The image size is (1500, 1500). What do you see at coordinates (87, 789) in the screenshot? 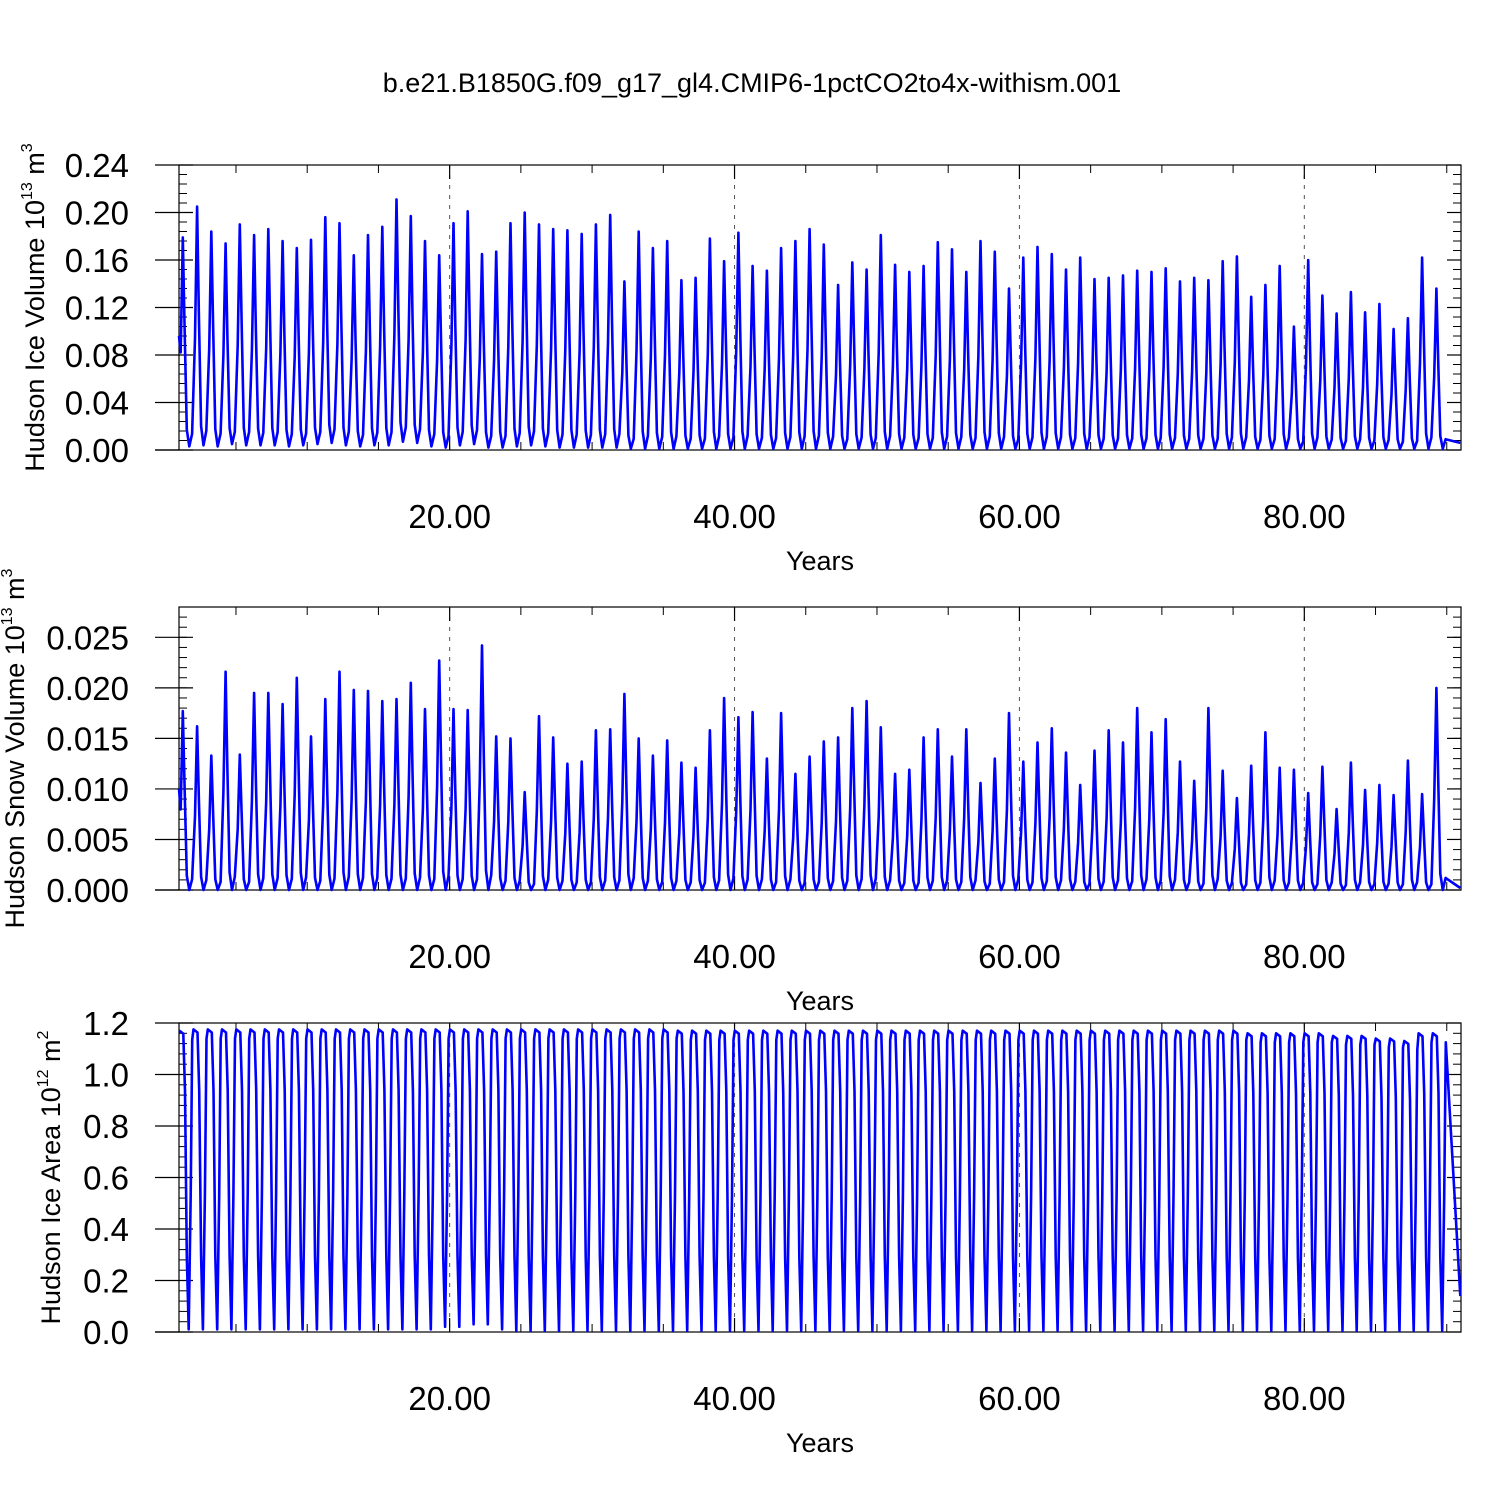
I see `y-tick-label: 0.010` at bounding box center [87, 789].